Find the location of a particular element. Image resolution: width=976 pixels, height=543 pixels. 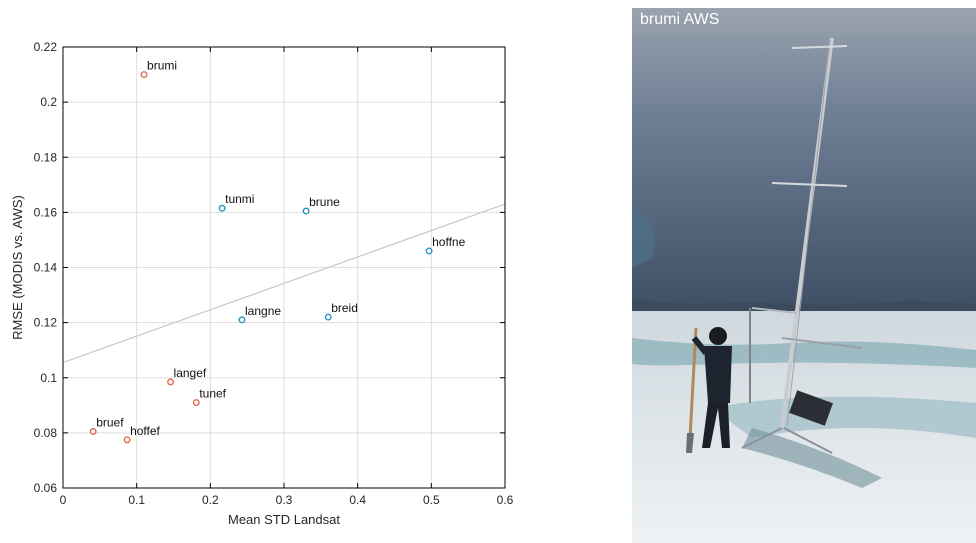

y-tick-label: 0.06 is located at coordinates (46, 488).